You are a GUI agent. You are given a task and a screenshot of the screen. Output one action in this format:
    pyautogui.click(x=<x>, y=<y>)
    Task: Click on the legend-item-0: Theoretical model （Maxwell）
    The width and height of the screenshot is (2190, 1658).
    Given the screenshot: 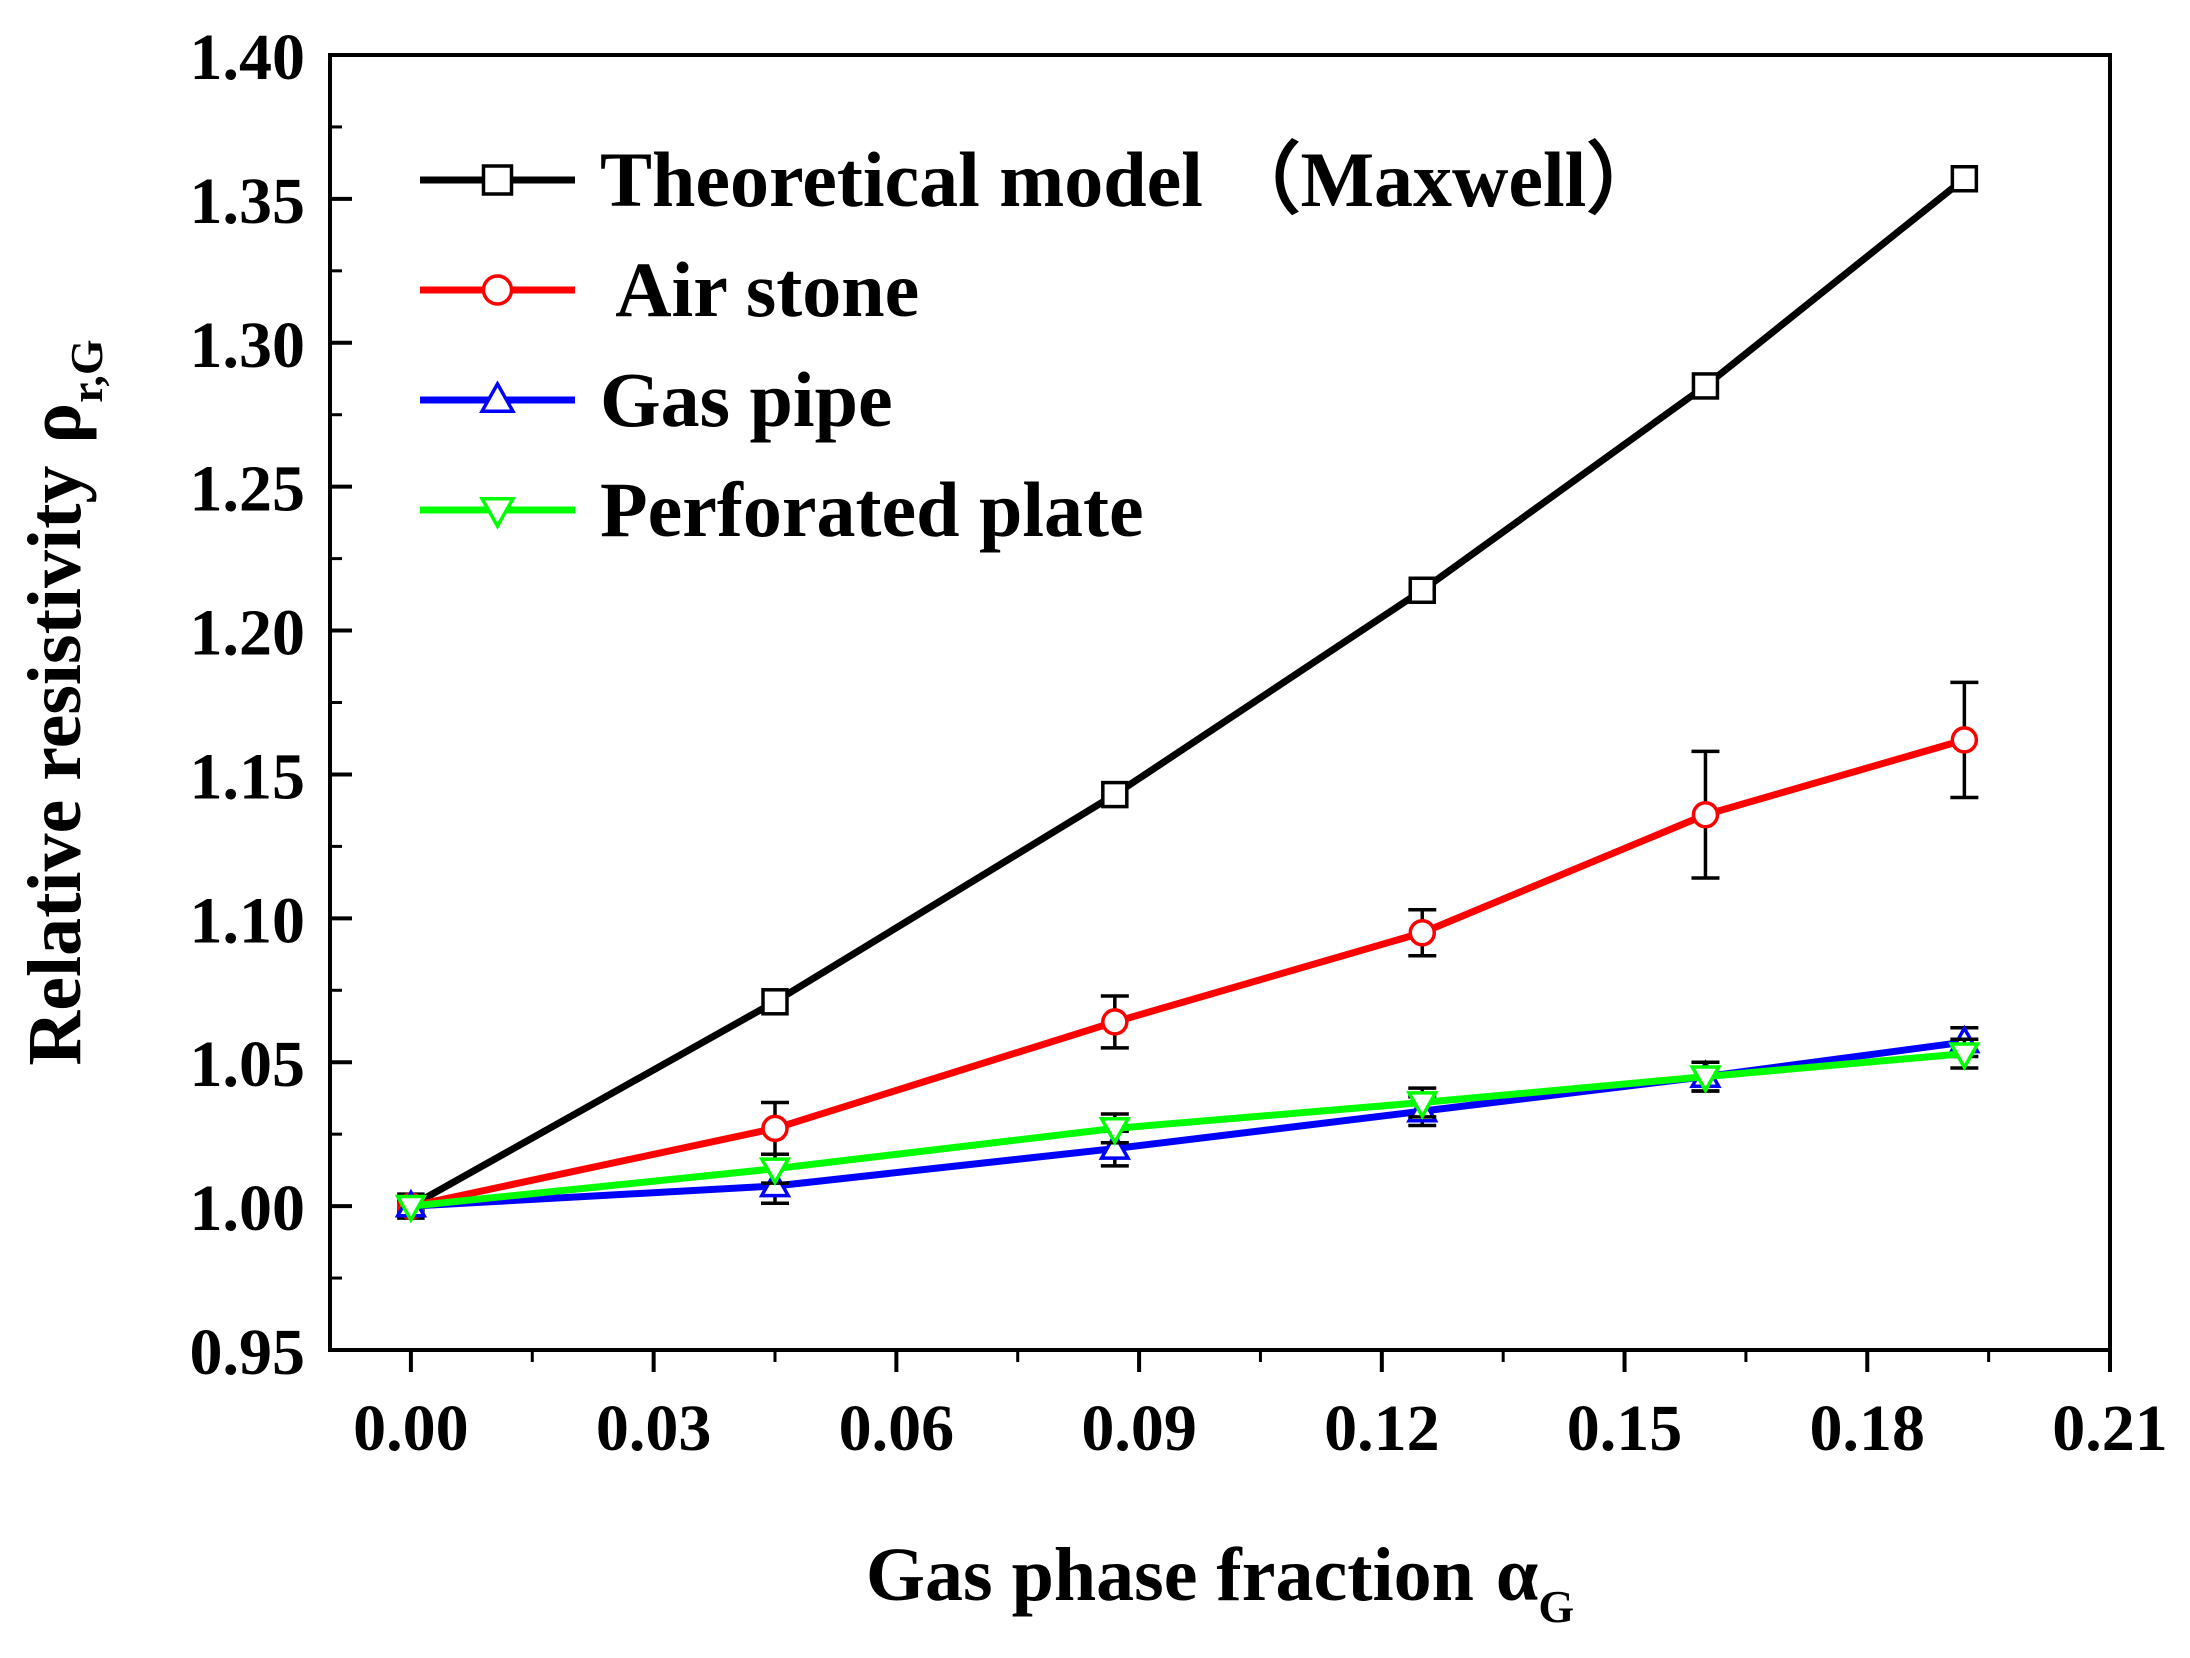 What is the action you would take?
    pyautogui.click(x=1042, y=179)
    